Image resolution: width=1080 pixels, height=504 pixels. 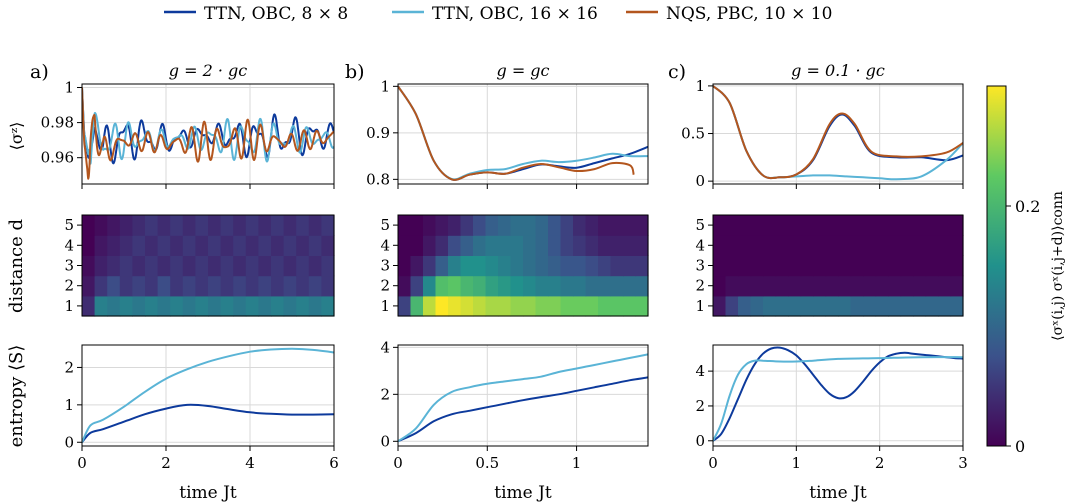 I want to click on c-entropy-axes: 4 2 00 1 2 3, so click(x=831, y=408).